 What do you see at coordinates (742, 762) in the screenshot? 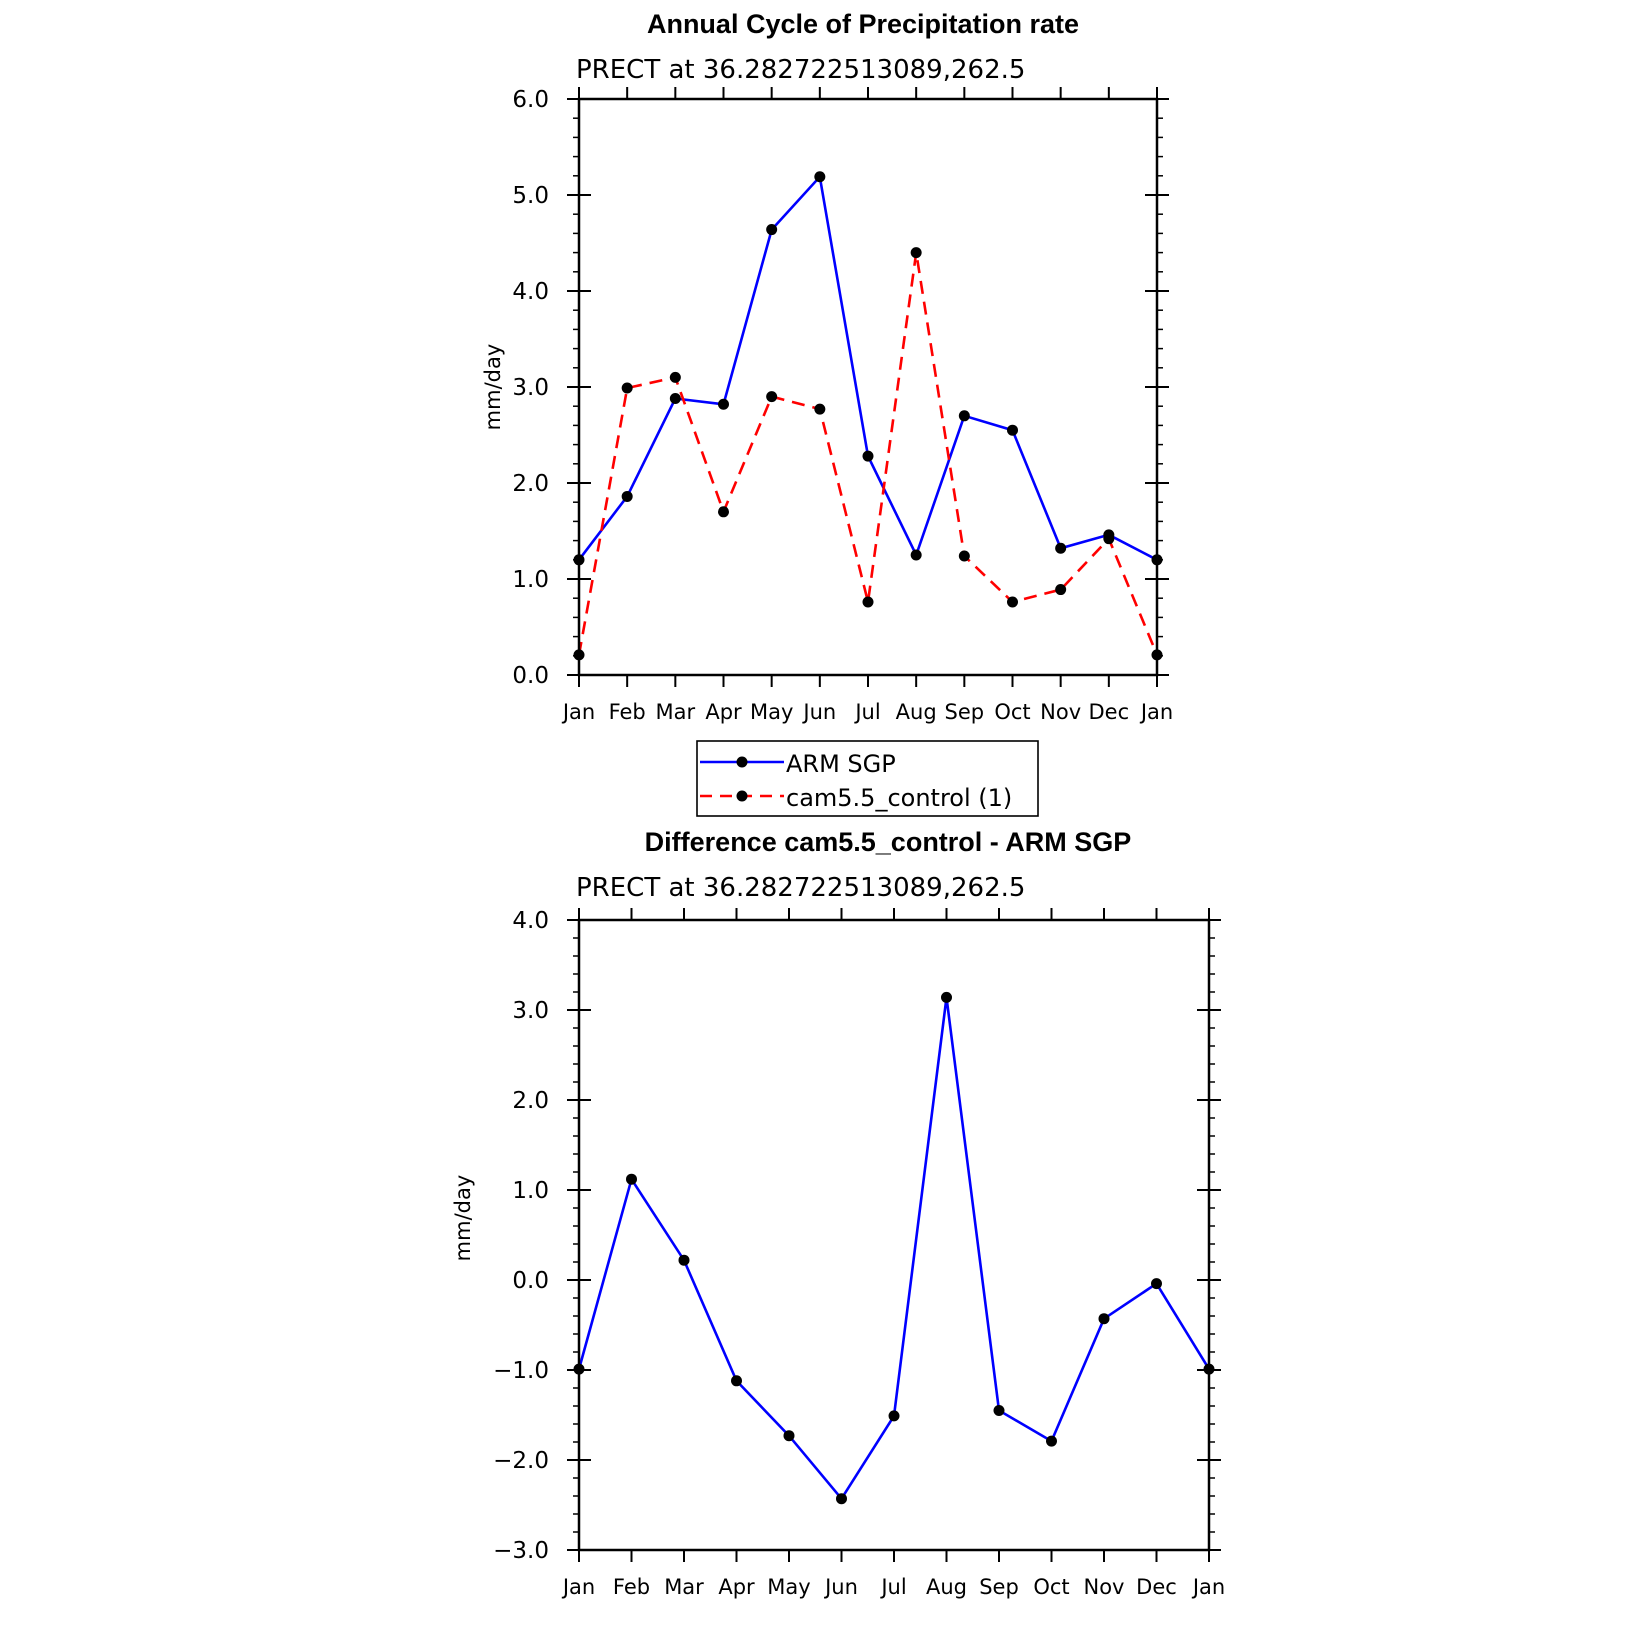
I see `legend-marker-arm-sgp` at bounding box center [742, 762].